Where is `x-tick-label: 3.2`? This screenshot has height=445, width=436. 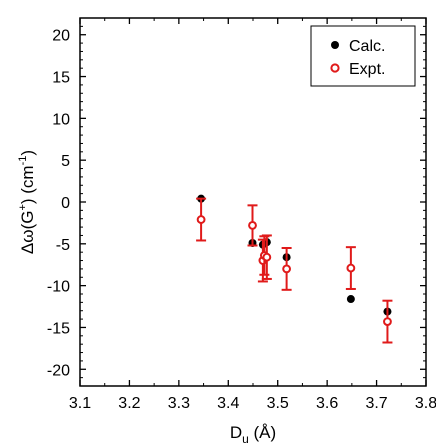 x-tick-label: 3.2 is located at coordinates (129, 403).